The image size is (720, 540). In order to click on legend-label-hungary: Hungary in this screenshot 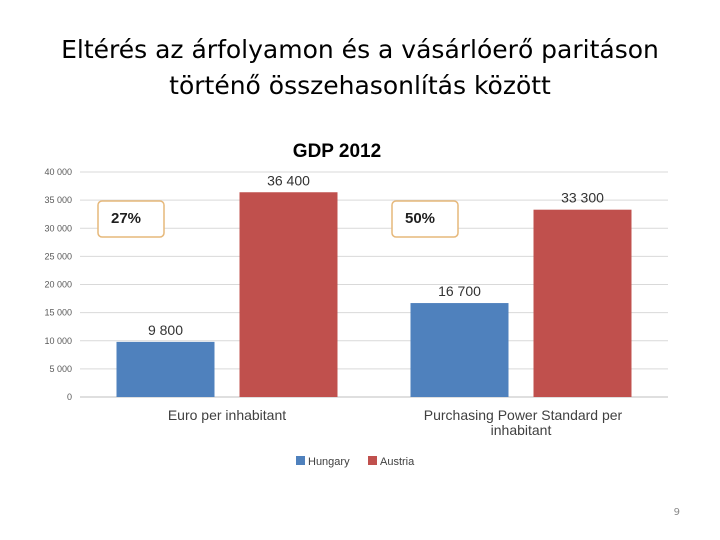, I will do `click(329, 462)`.